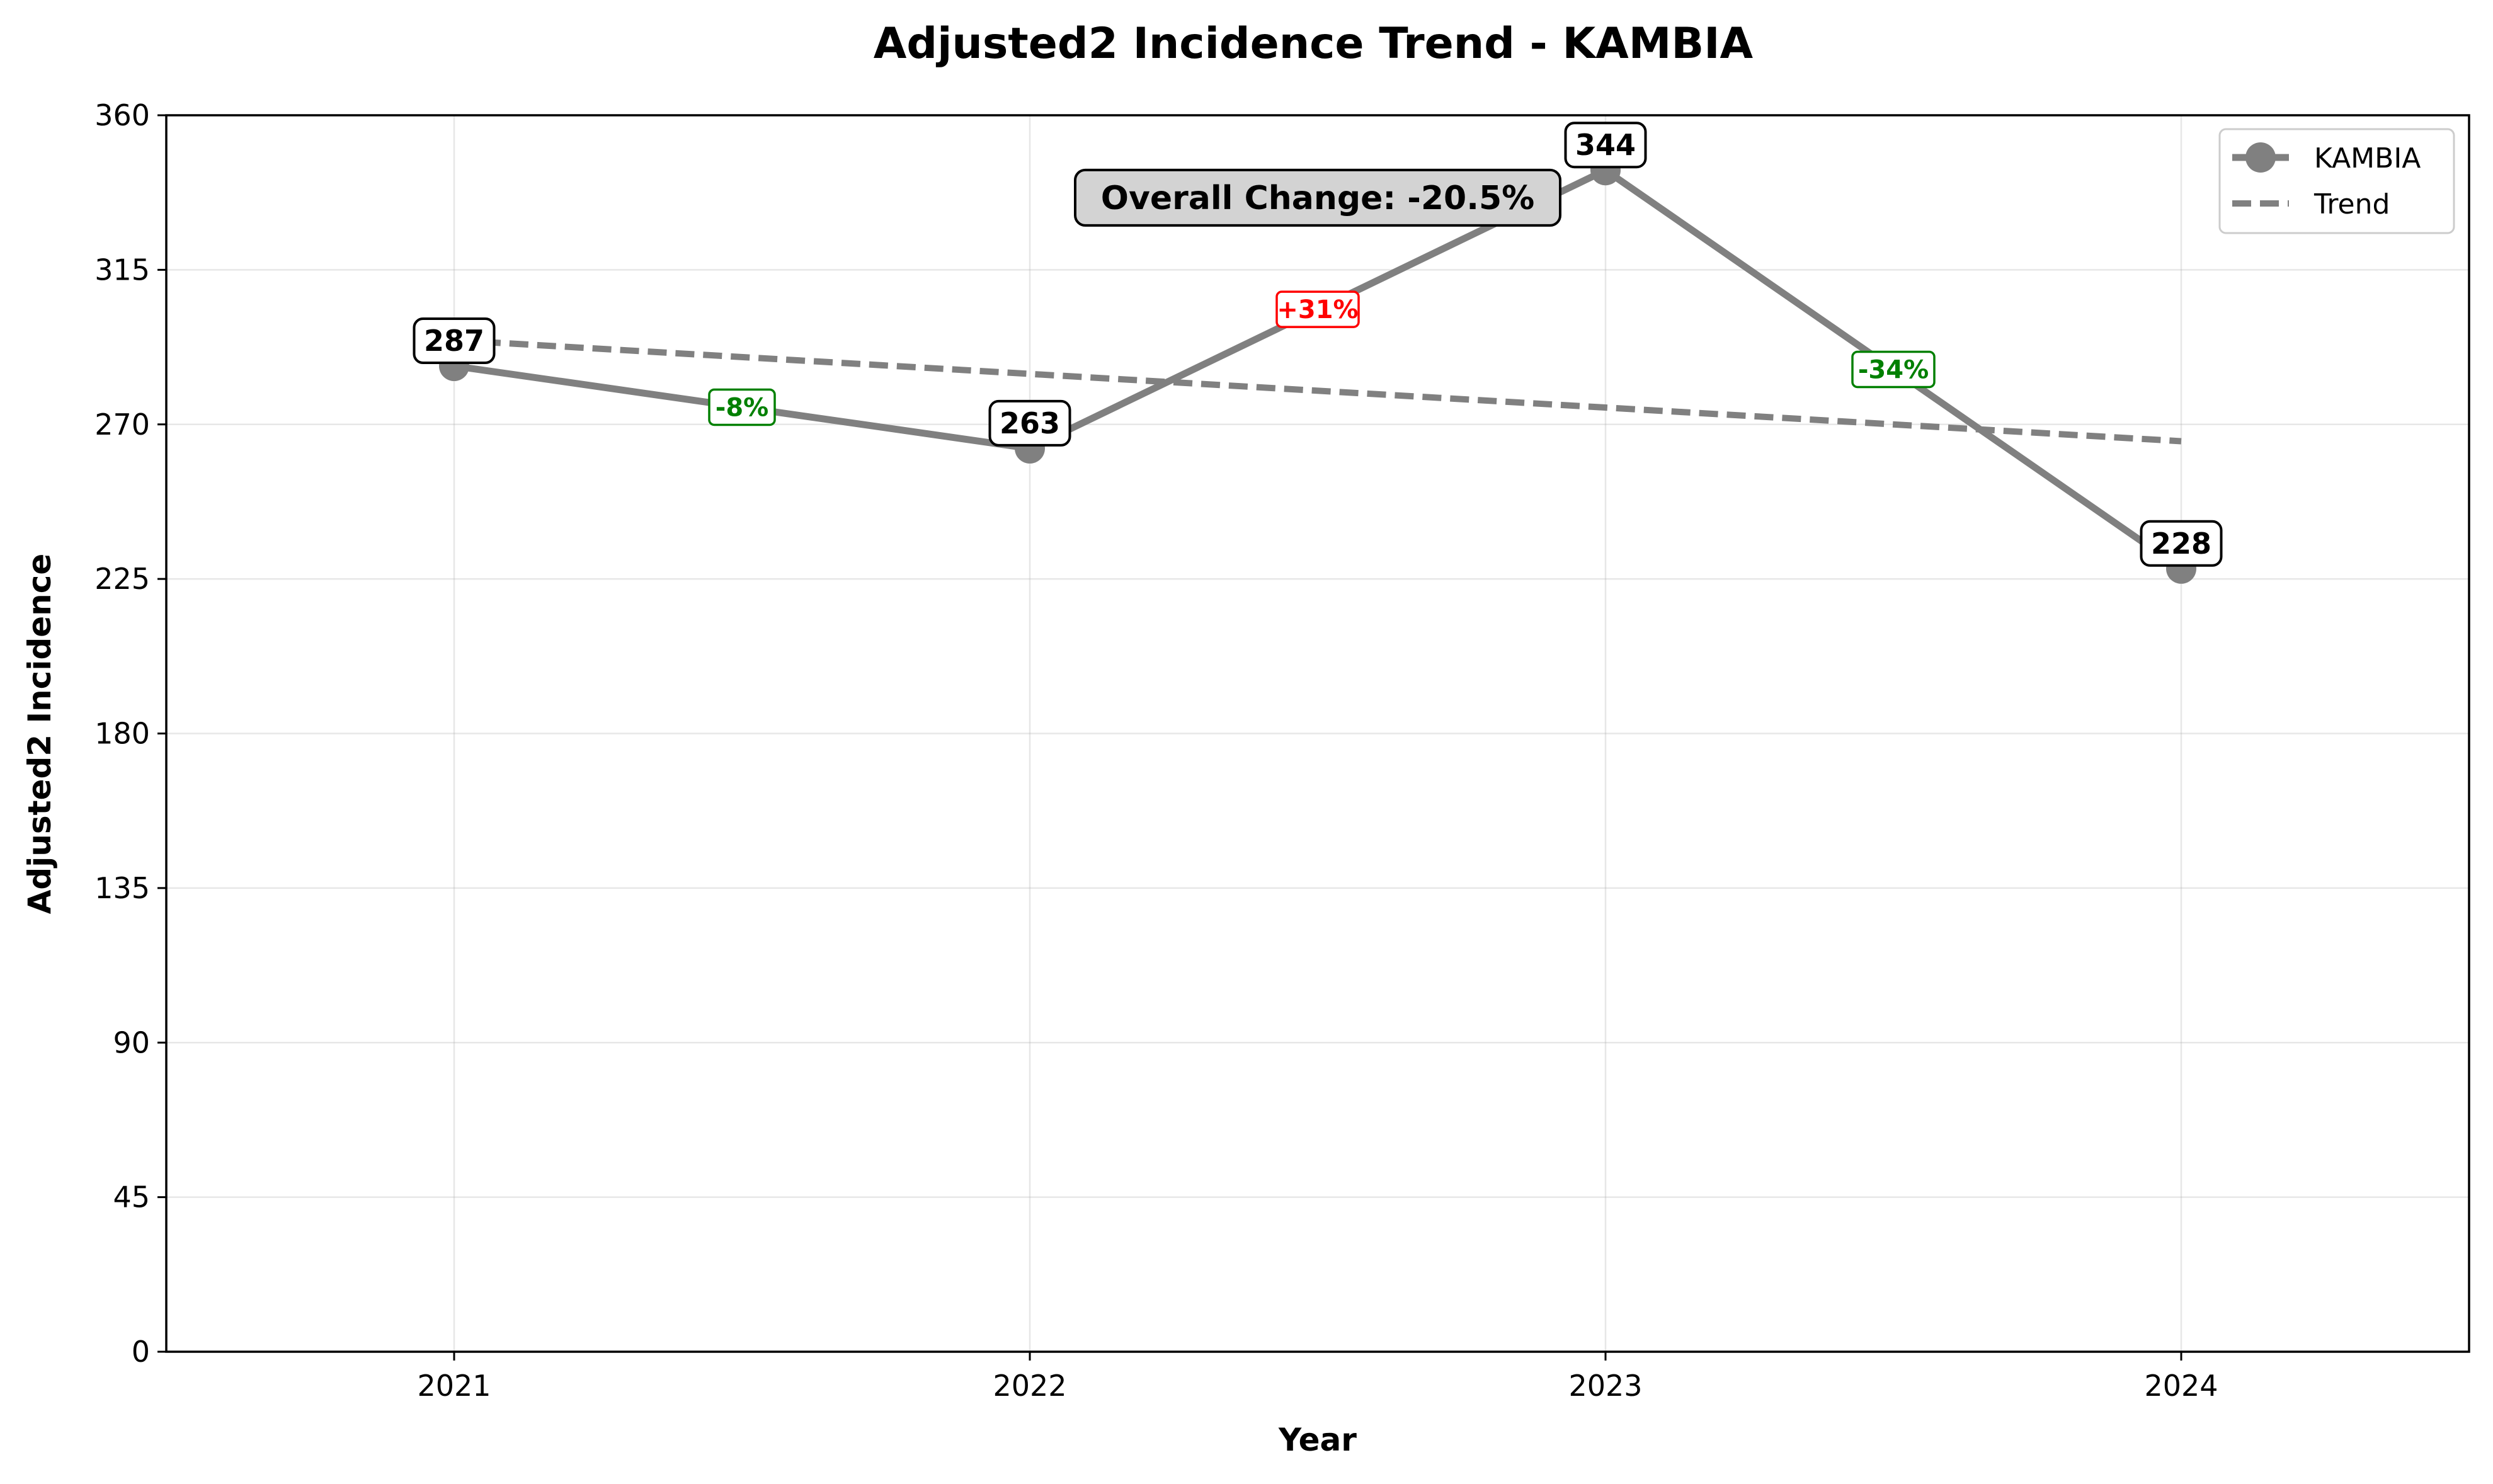  Describe the element at coordinates (2367, 158) in the screenshot. I see `legend-label-kambia: KAMBIA` at that location.